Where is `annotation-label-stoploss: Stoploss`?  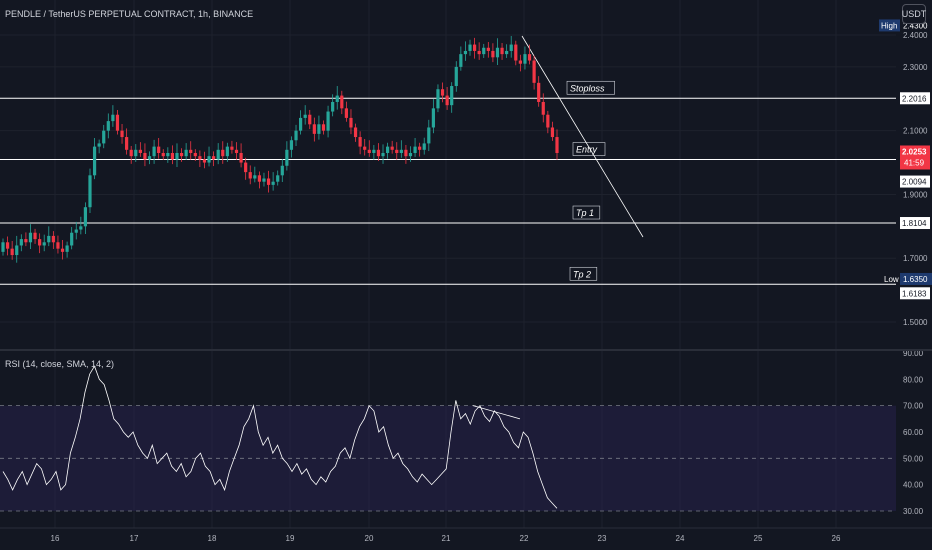
annotation-label-stoploss: Stoploss is located at coordinates (587, 88).